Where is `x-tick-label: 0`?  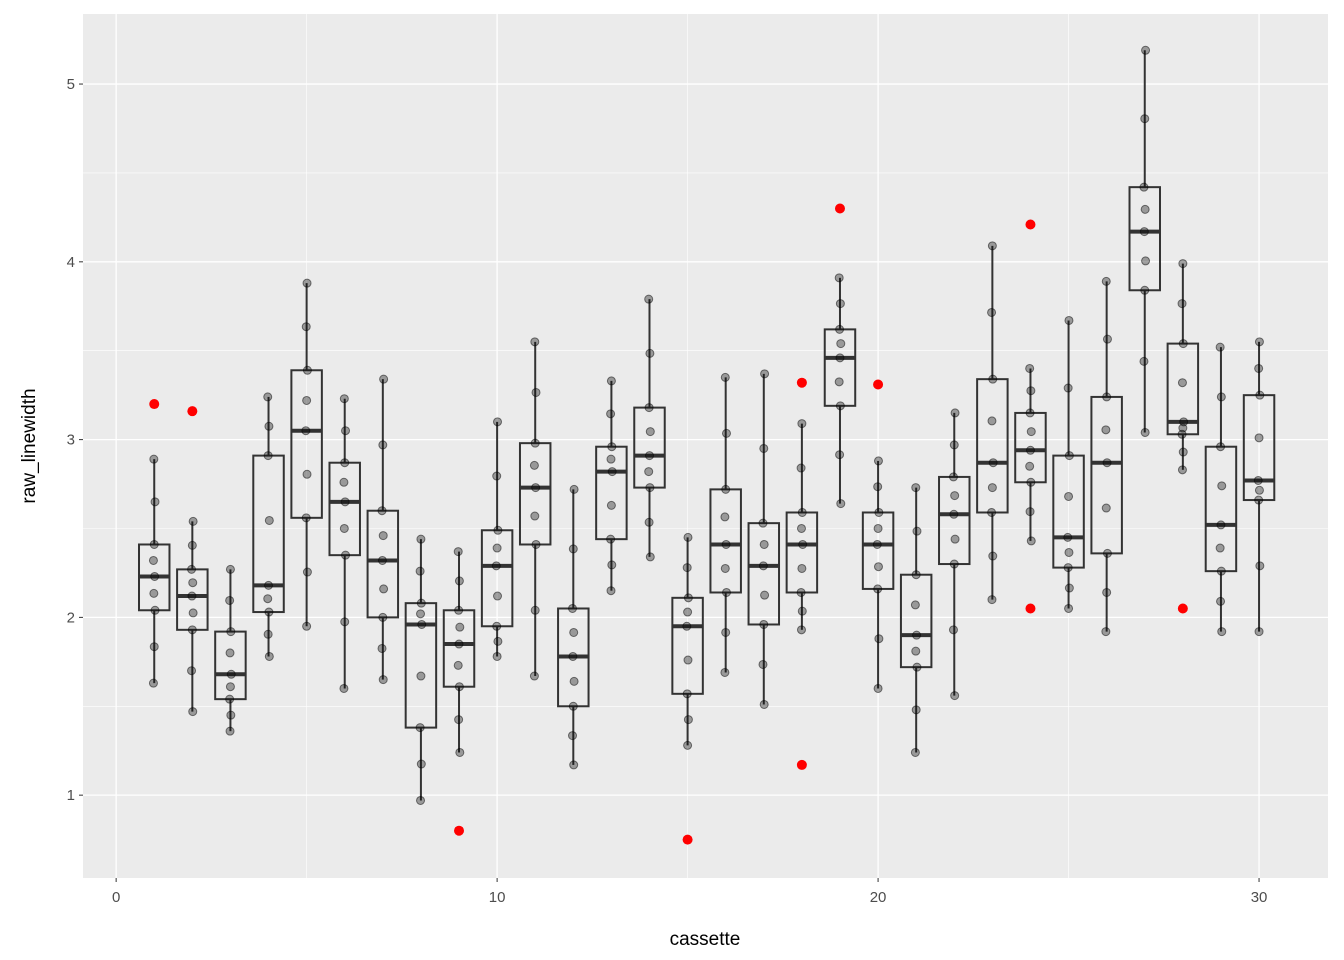 x-tick-label: 0 is located at coordinates (116, 897).